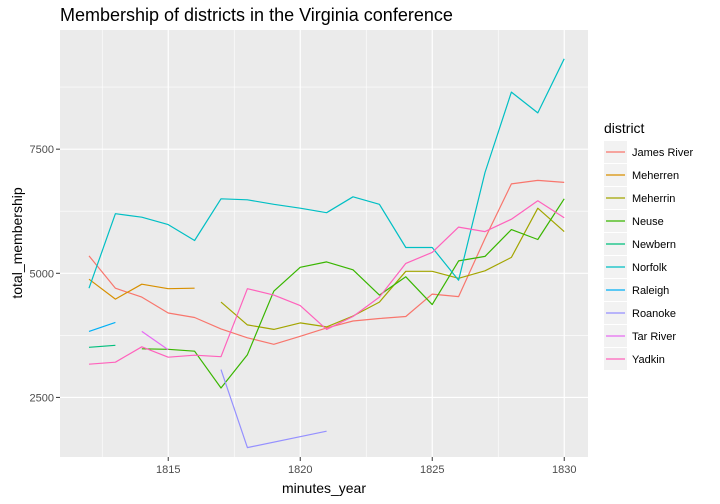 The height and width of the screenshot is (504, 720). Describe the element at coordinates (655, 176) in the screenshot. I see `legend-label: Meherren` at that location.